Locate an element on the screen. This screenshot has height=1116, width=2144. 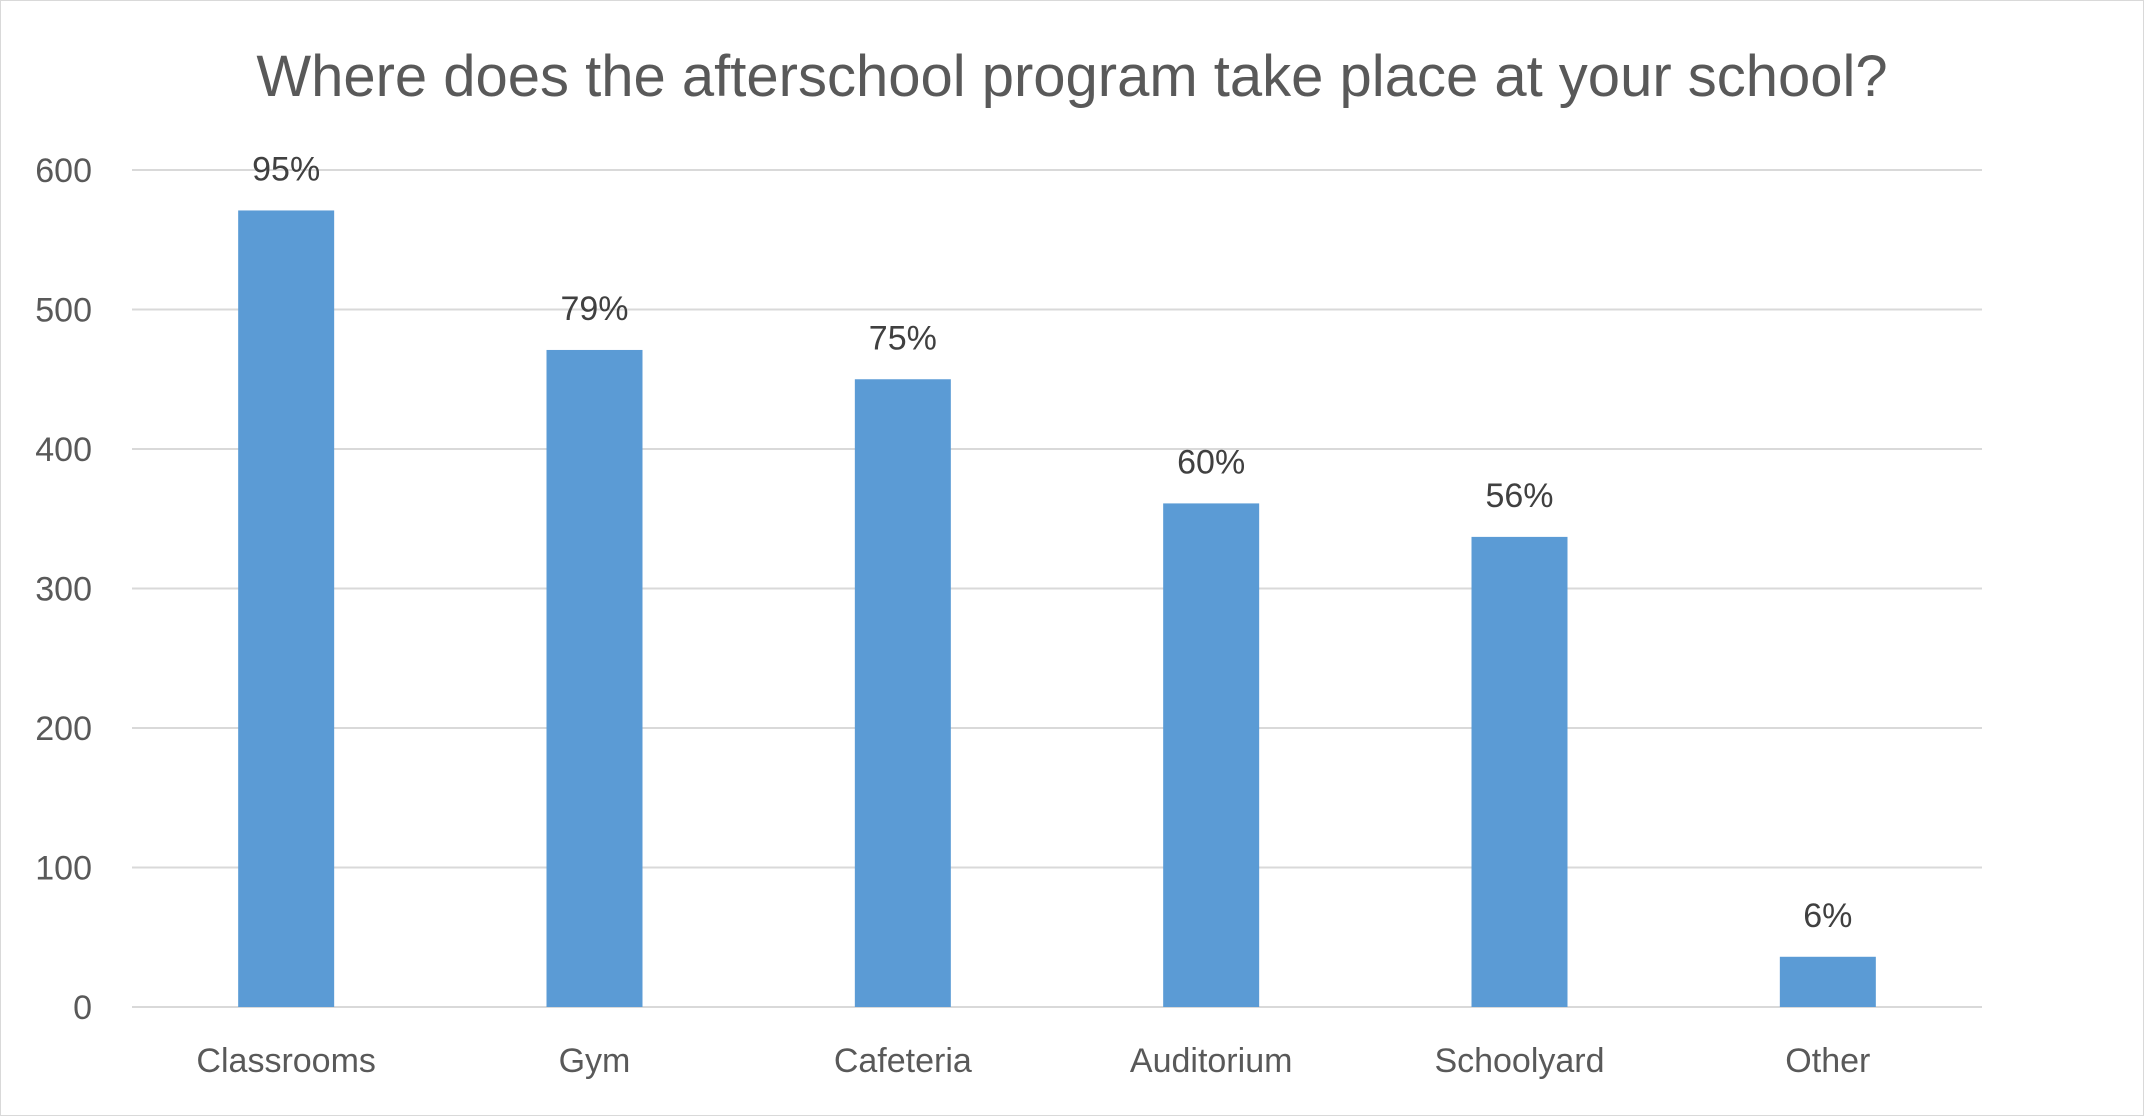
y-tick-label: 0 is located at coordinates (82, 1008).